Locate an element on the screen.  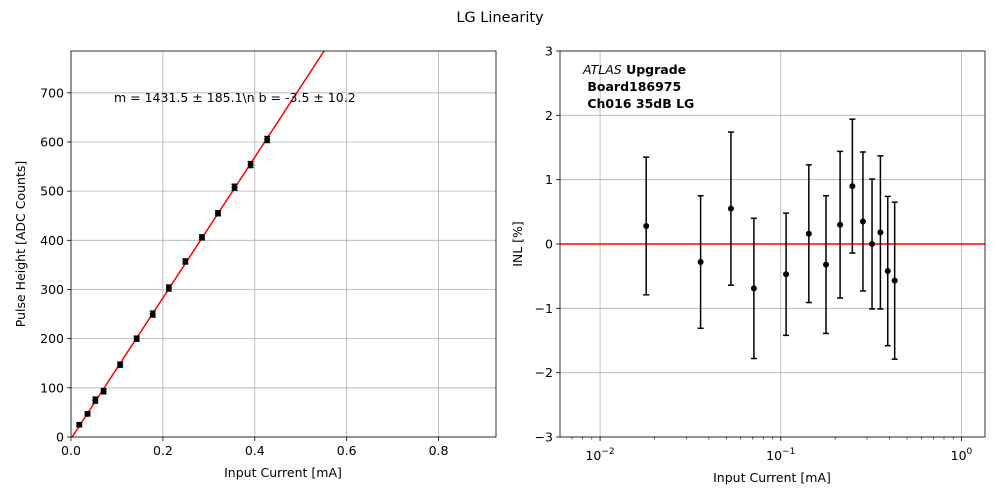
inl-x-ticks: 10⁻² 10⁻¹ 10⁰ is located at coordinates (772, 450).